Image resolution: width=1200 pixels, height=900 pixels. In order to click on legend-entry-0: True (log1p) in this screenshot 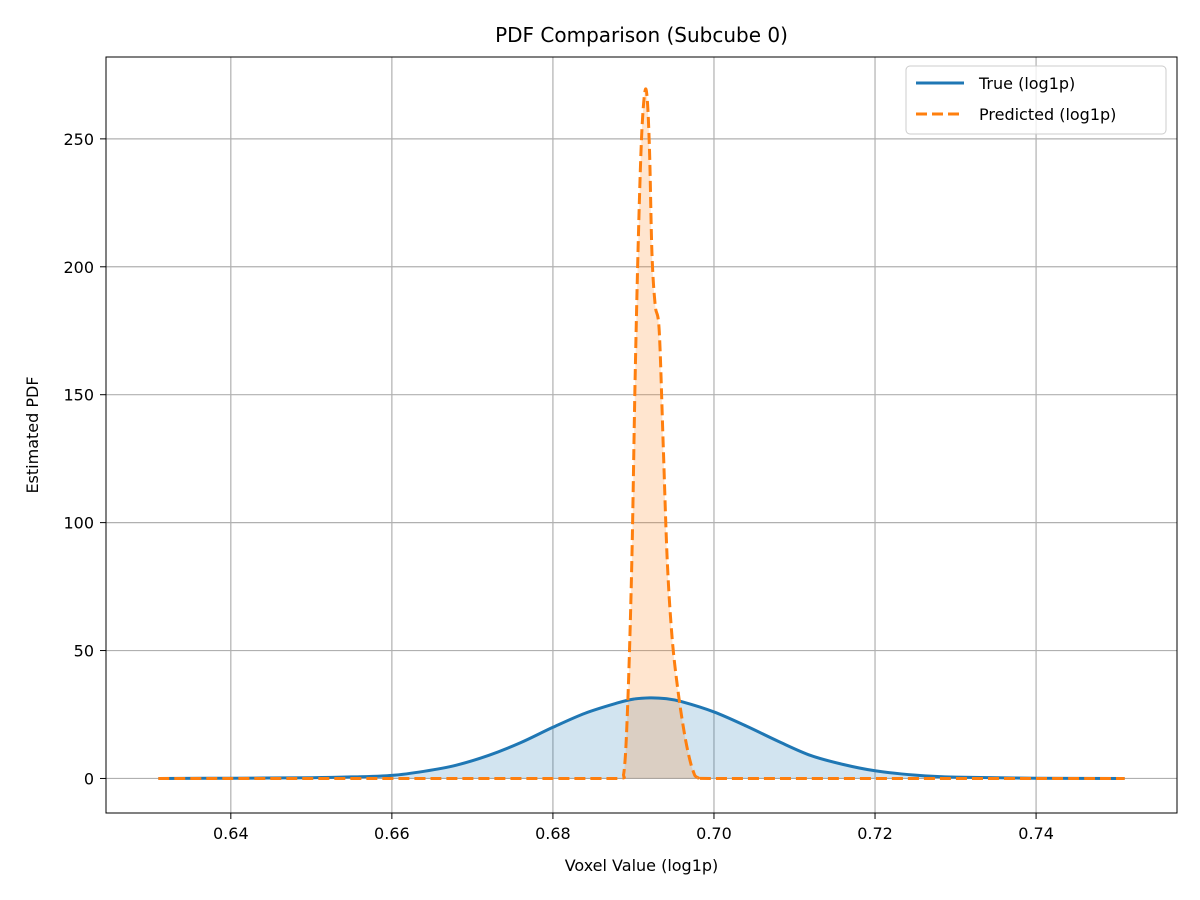, I will do `click(1026, 83)`.